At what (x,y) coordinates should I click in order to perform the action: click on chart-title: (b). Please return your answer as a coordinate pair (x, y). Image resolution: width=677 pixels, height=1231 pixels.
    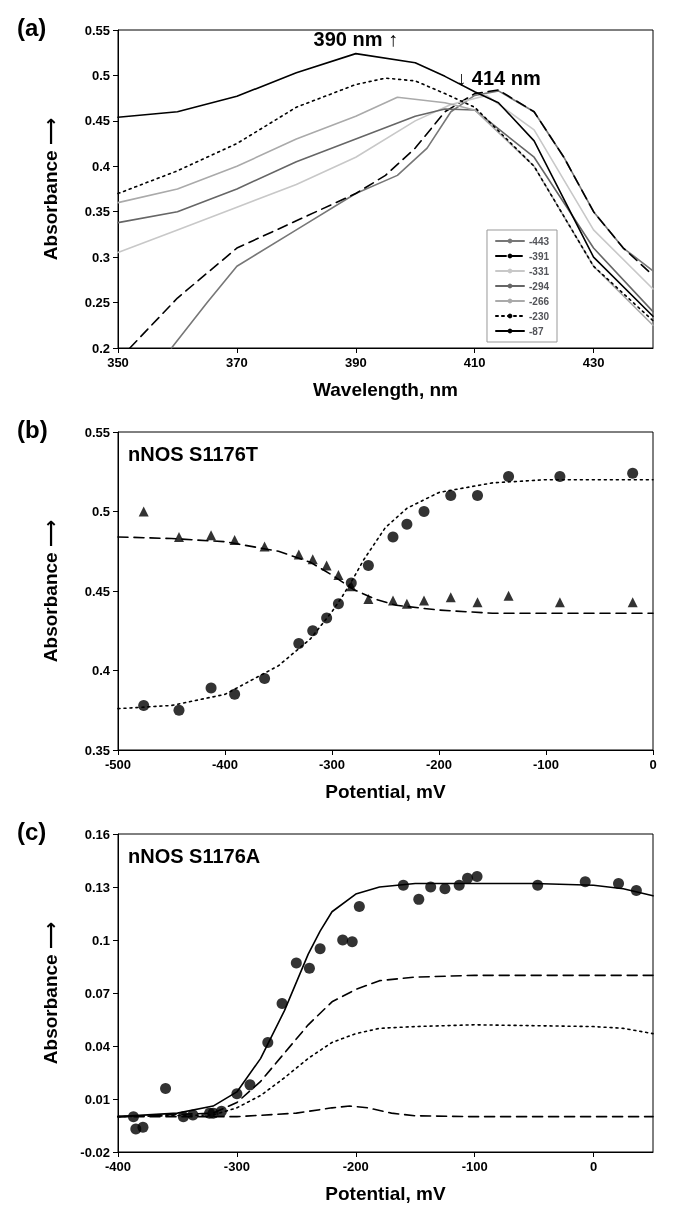
    Looking at the image, I should click on (32, 429).